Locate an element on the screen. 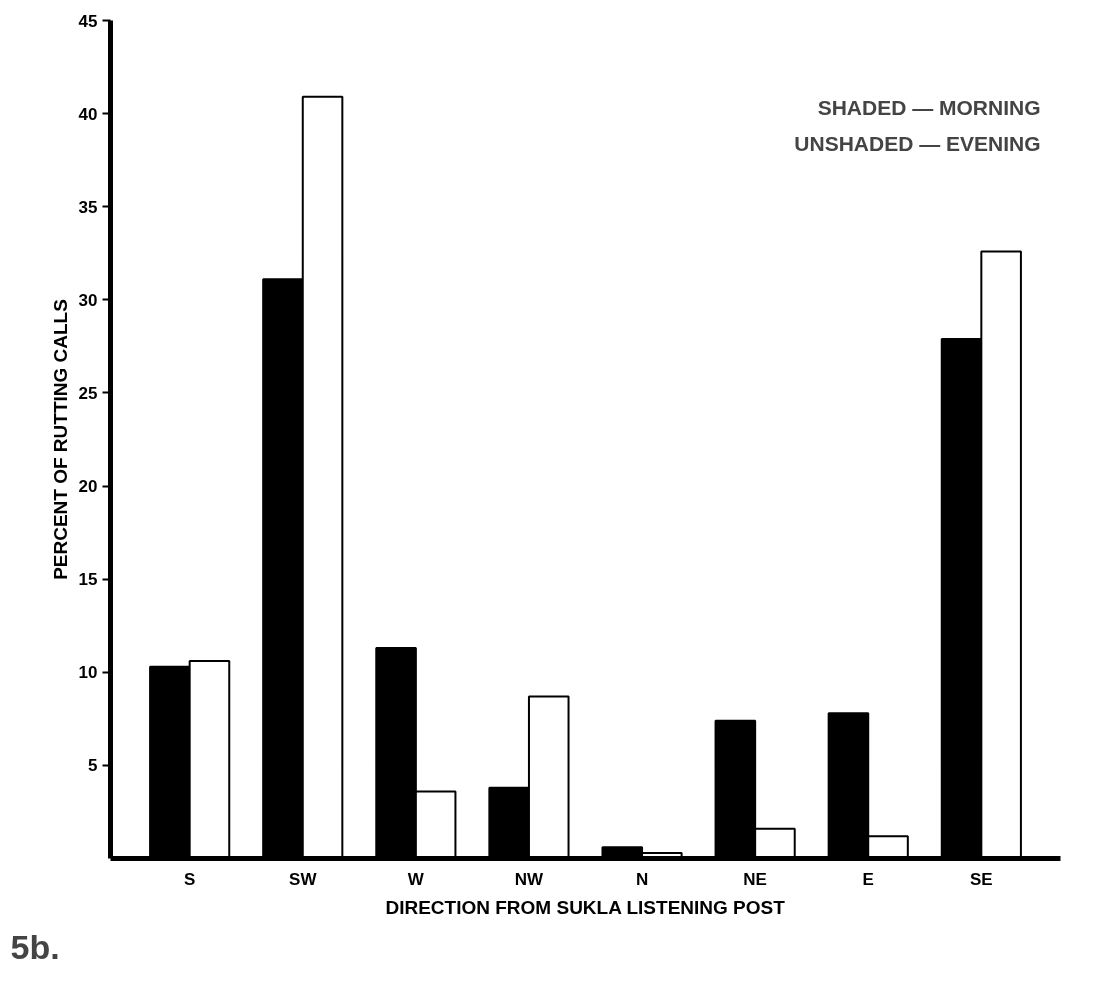 This screenshot has height=991, width=1094. x-axis-title: DIRECTION FROM SUKLA LISTENING POST is located at coordinates (585, 907).